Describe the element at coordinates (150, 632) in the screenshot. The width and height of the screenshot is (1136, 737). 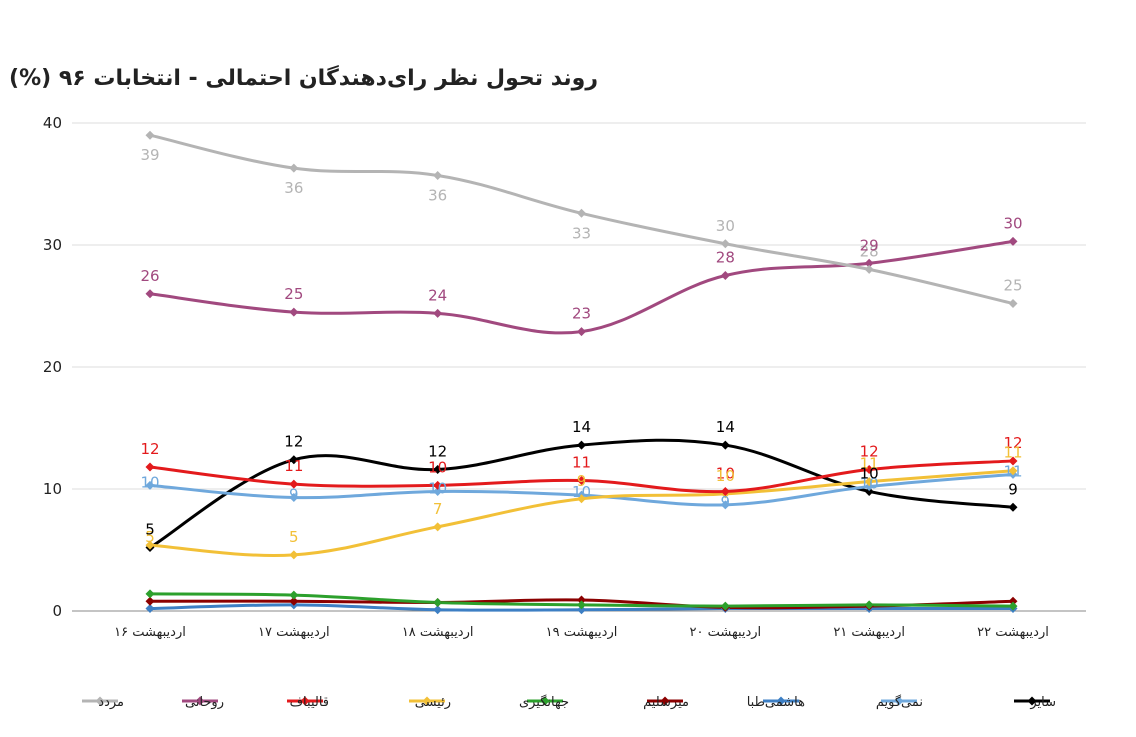
I see `x-tick-label: اردیبهشت ۱۶` at that location.